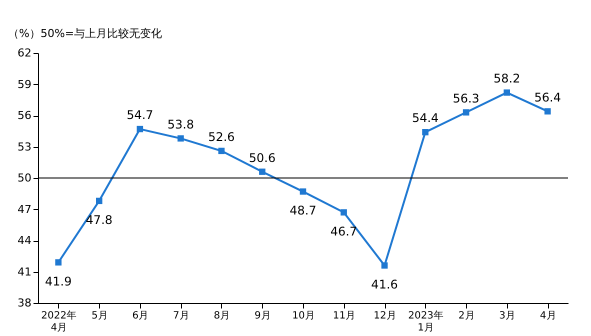 The height and width of the screenshot is (336, 591). Describe the element at coordinates (25, 303) in the screenshot. I see `y-tick-label: 38` at that location.